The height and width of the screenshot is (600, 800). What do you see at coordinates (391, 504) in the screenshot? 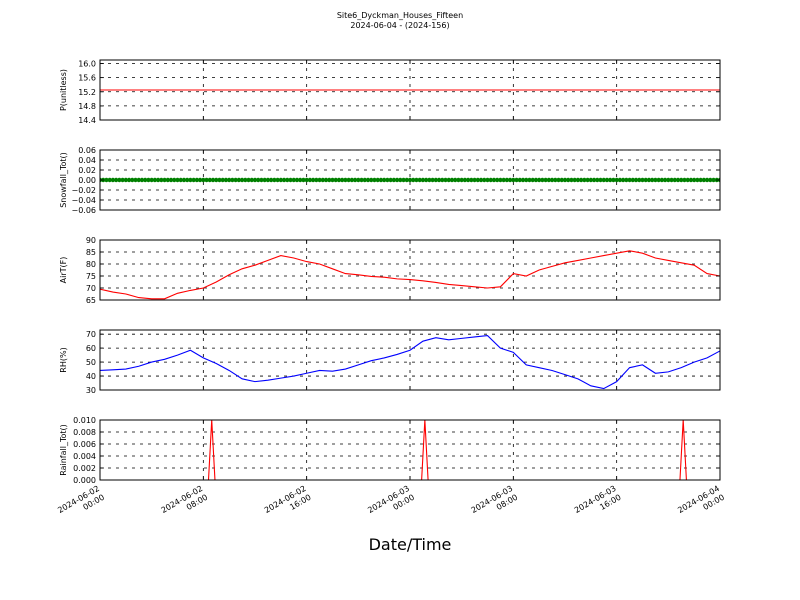
I see `x-tick-label: 2024-06-0300:00` at bounding box center [391, 504].